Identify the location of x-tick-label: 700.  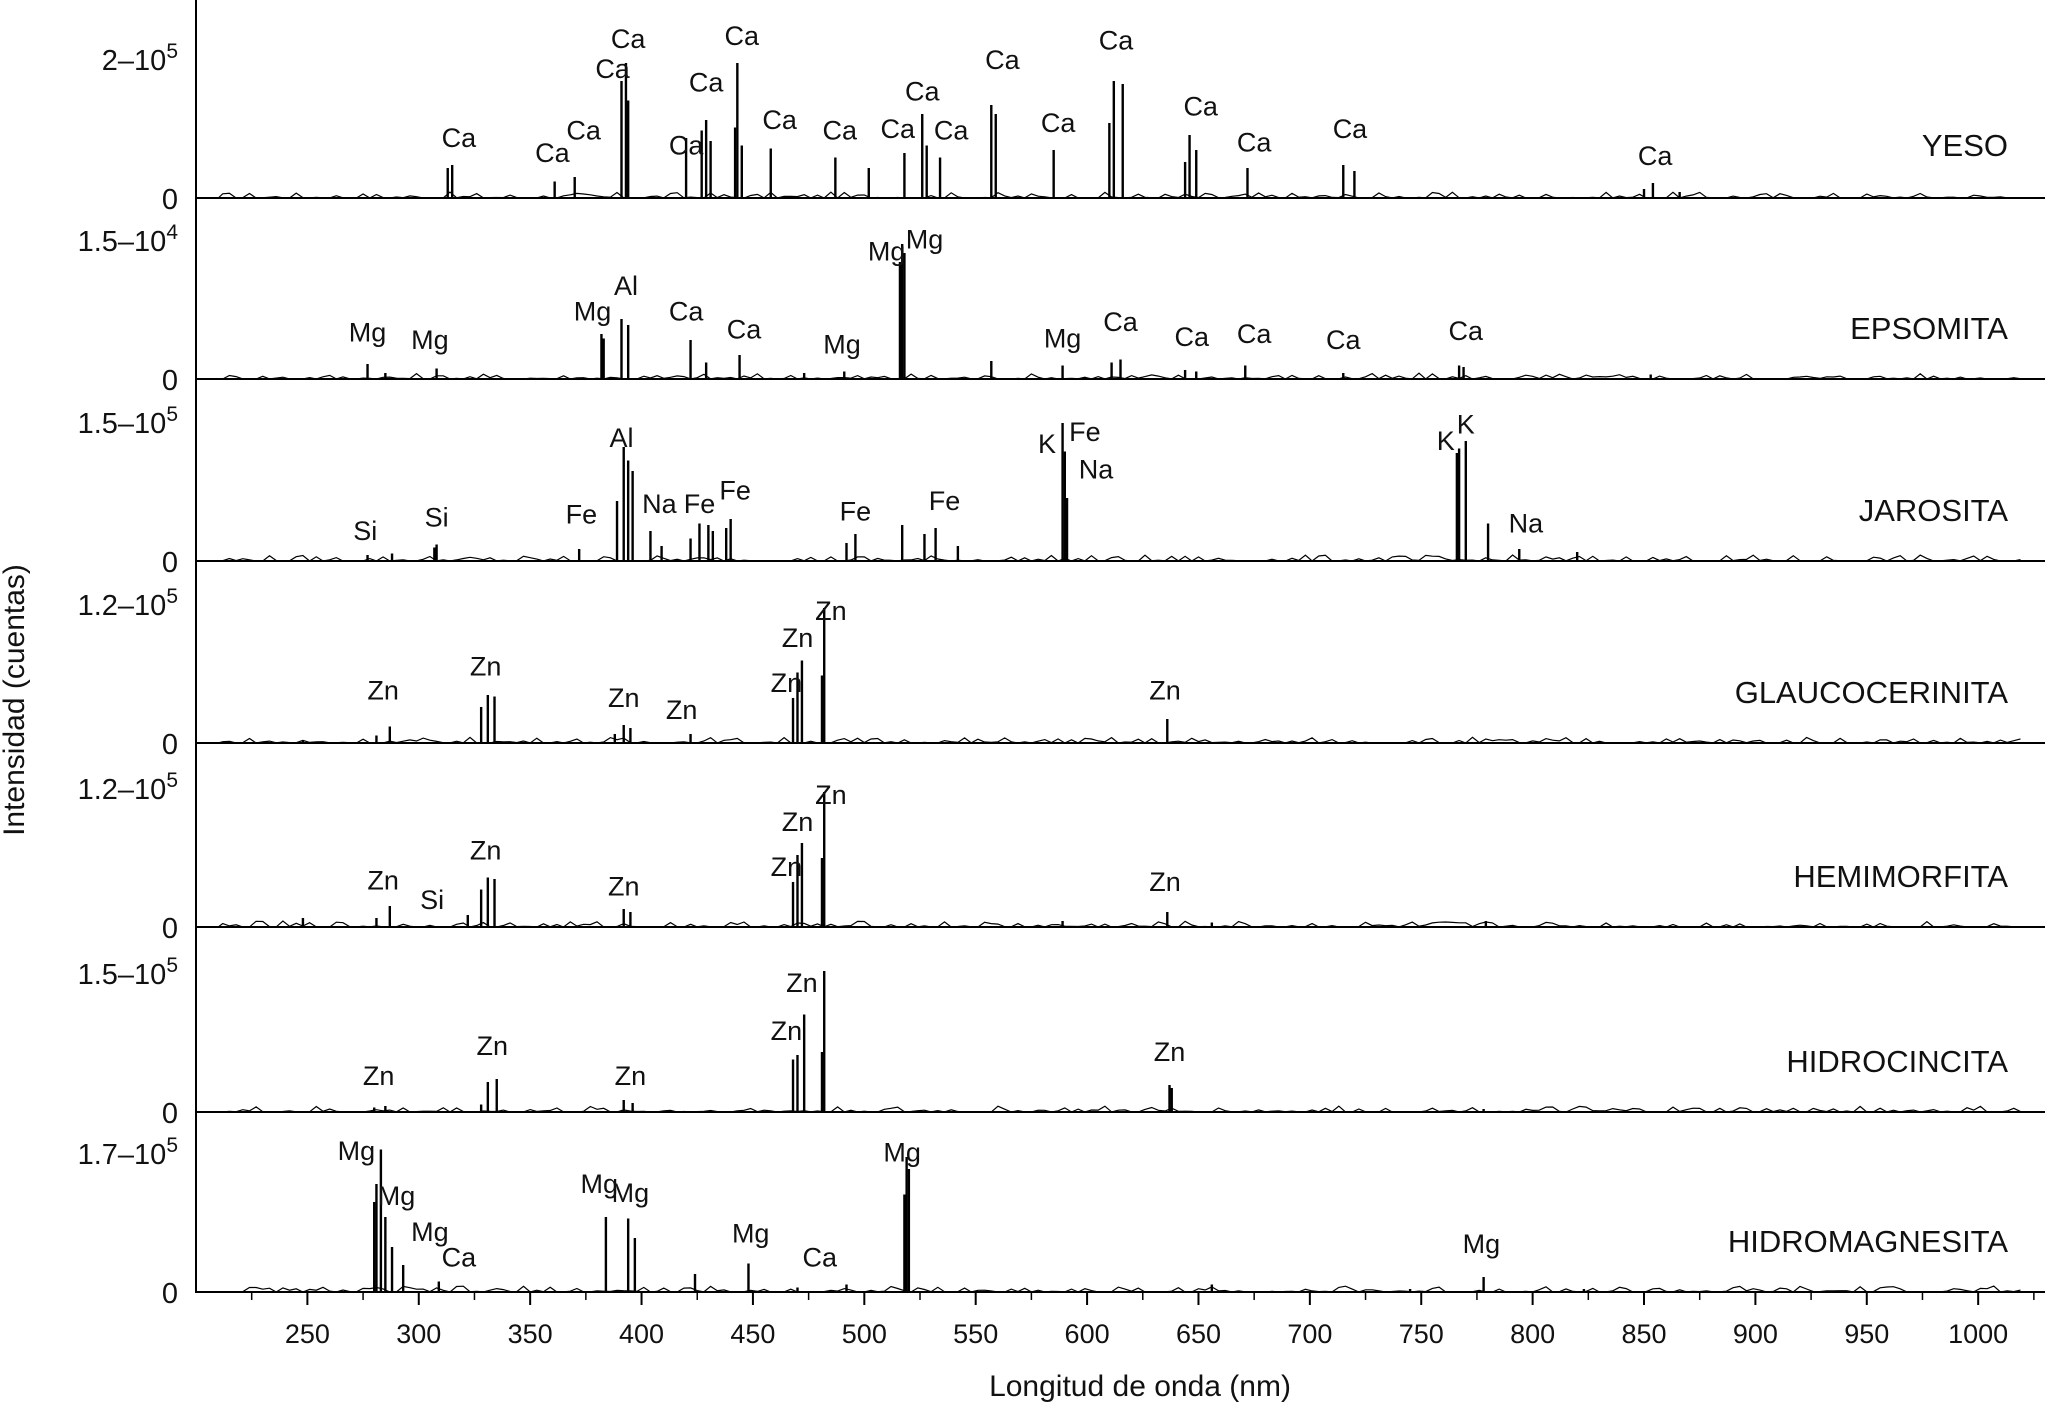
(1309, 1334).